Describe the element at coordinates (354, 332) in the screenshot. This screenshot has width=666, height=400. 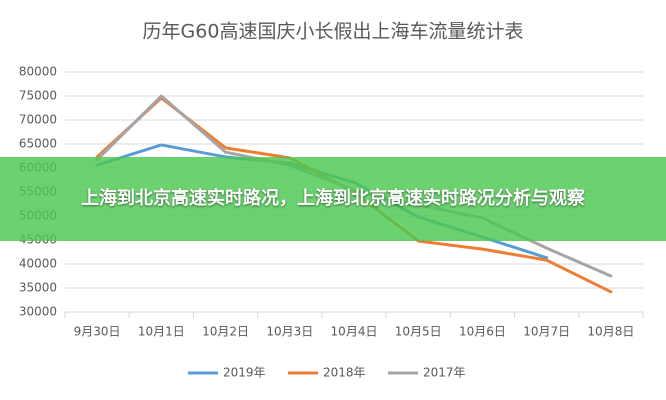
I see `x-tick-label: 10月4日` at that location.